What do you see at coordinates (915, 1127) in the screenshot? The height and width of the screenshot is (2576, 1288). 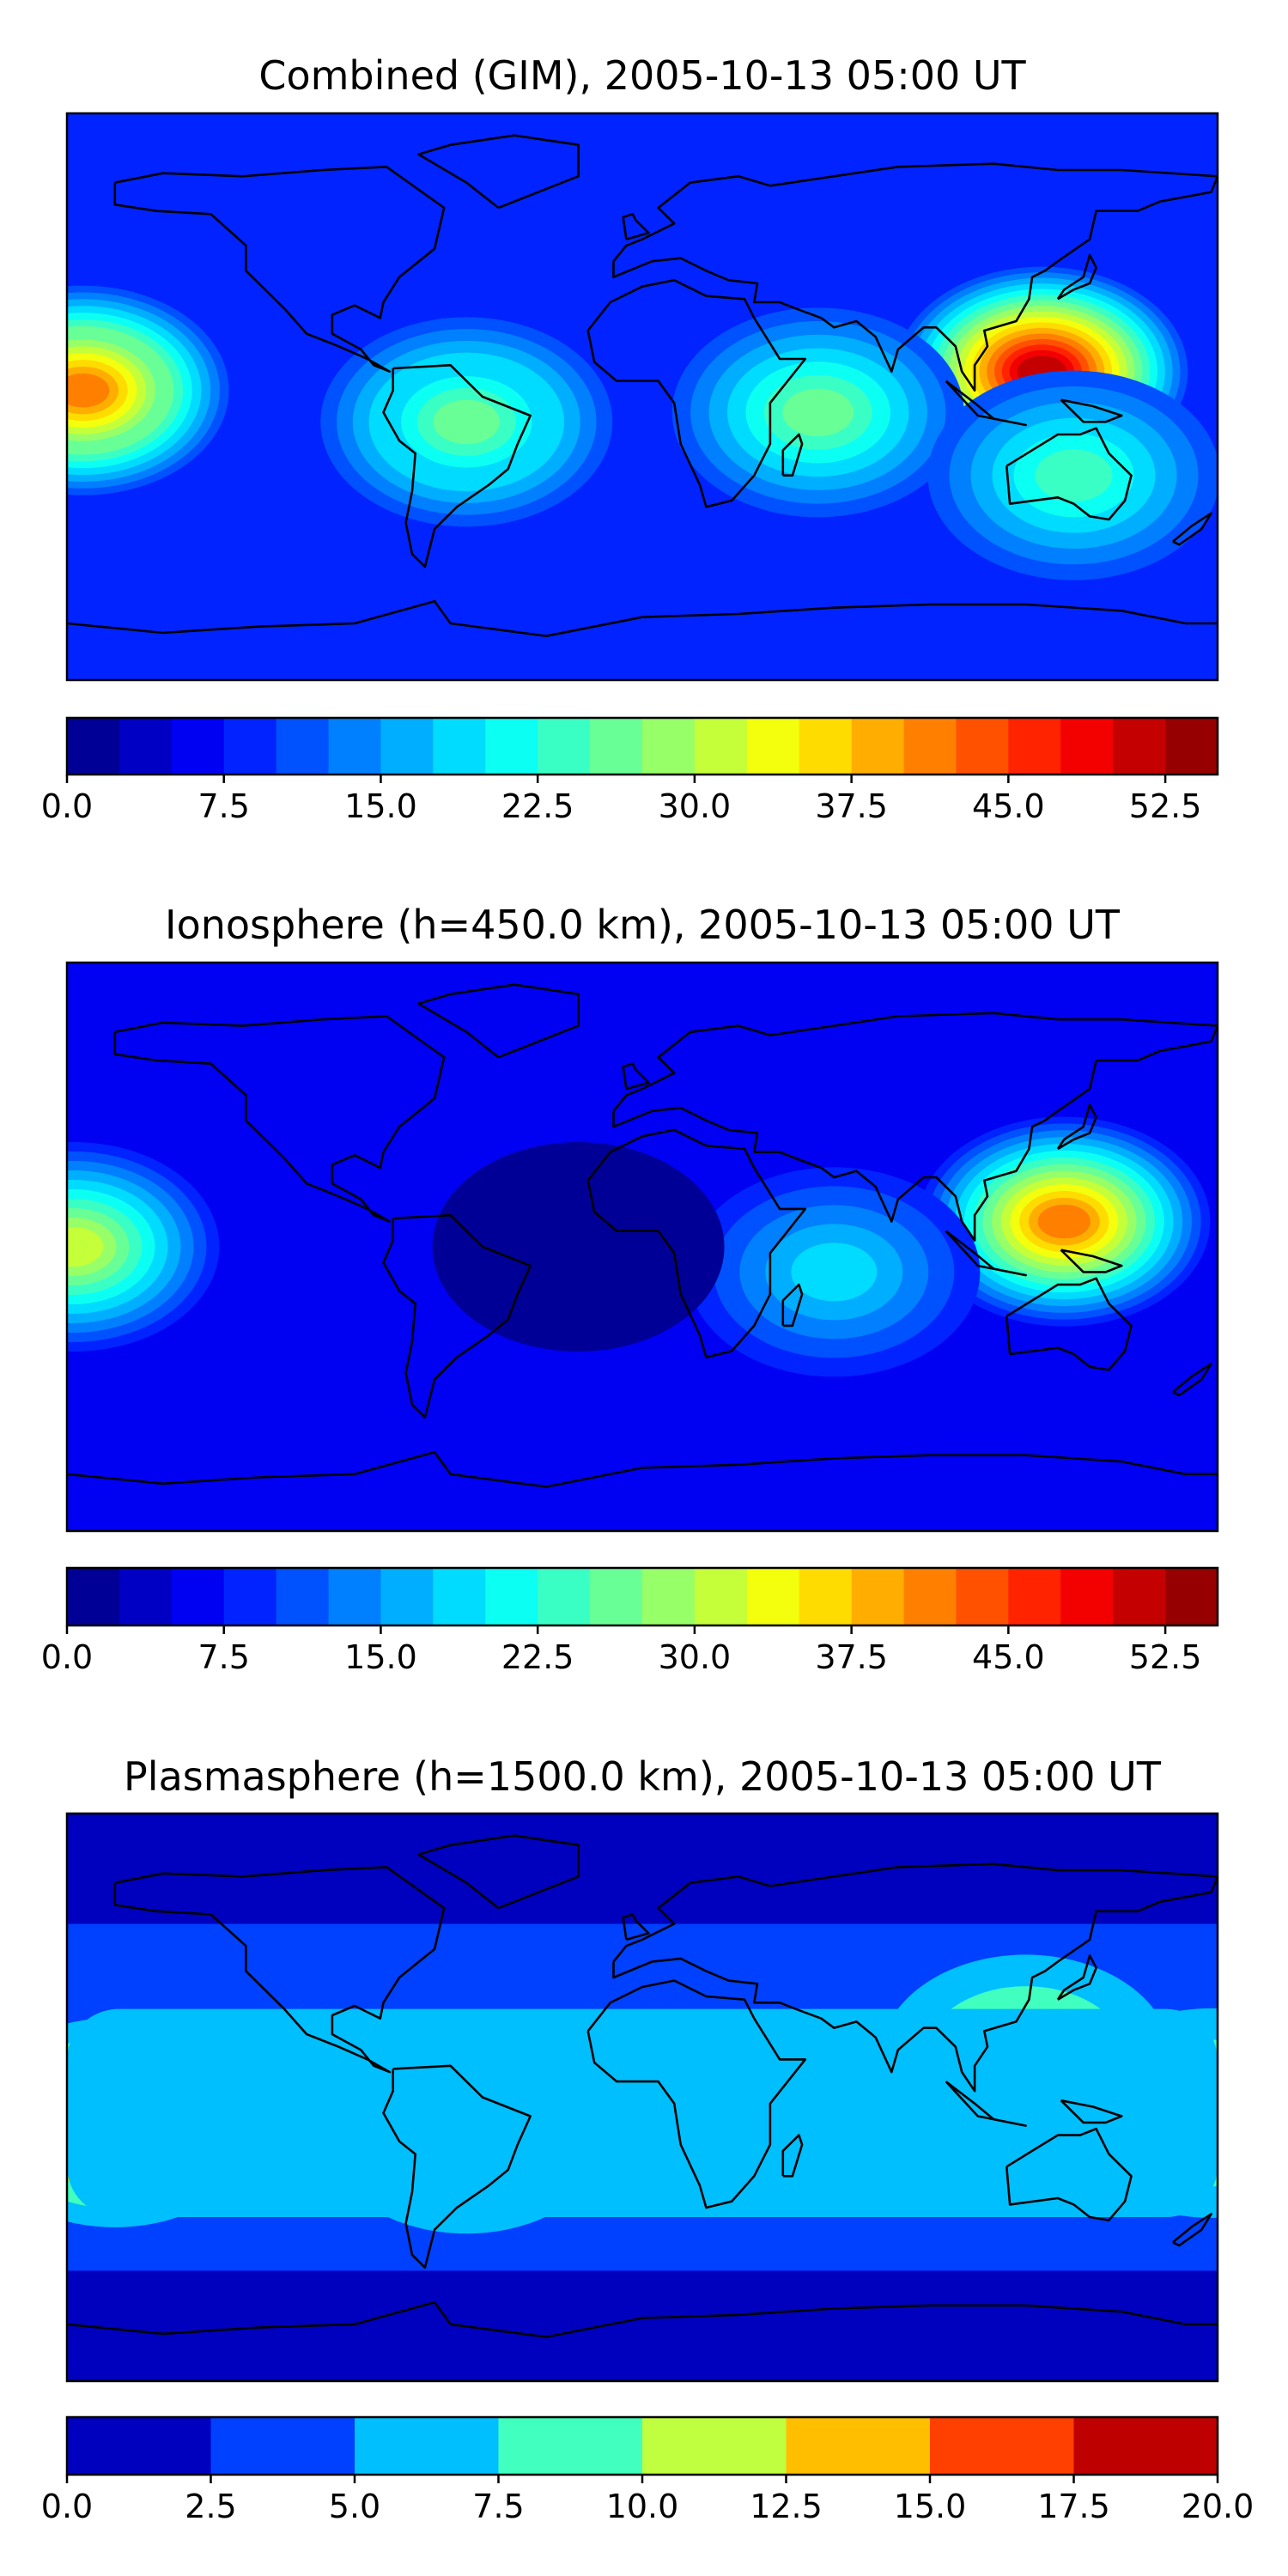 I see `coastline-europe-asia` at bounding box center [915, 1127].